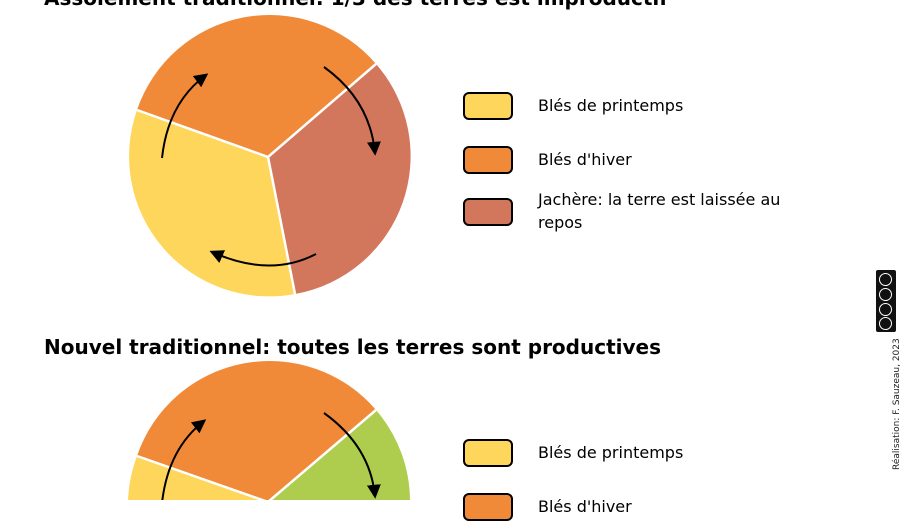  What do you see at coordinates (897, 404) in the screenshot?
I see `credit-text: Réalisation: F. Sauzeau, 2023` at bounding box center [897, 404].